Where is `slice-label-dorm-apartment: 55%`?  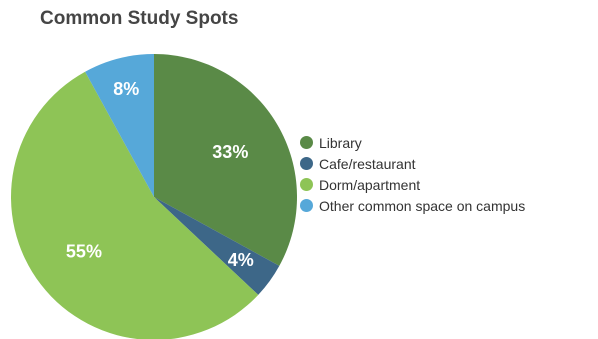
slice-label-dorm-apartment: 55% is located at coordinates (84, 251).